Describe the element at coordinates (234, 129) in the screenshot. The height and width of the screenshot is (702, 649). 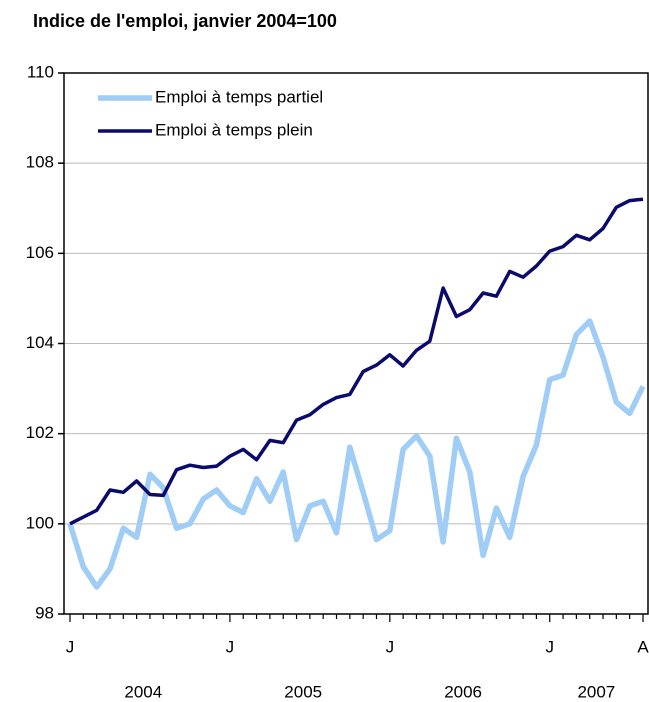
I see `legend-label: Emploi à temps plein` at that location.